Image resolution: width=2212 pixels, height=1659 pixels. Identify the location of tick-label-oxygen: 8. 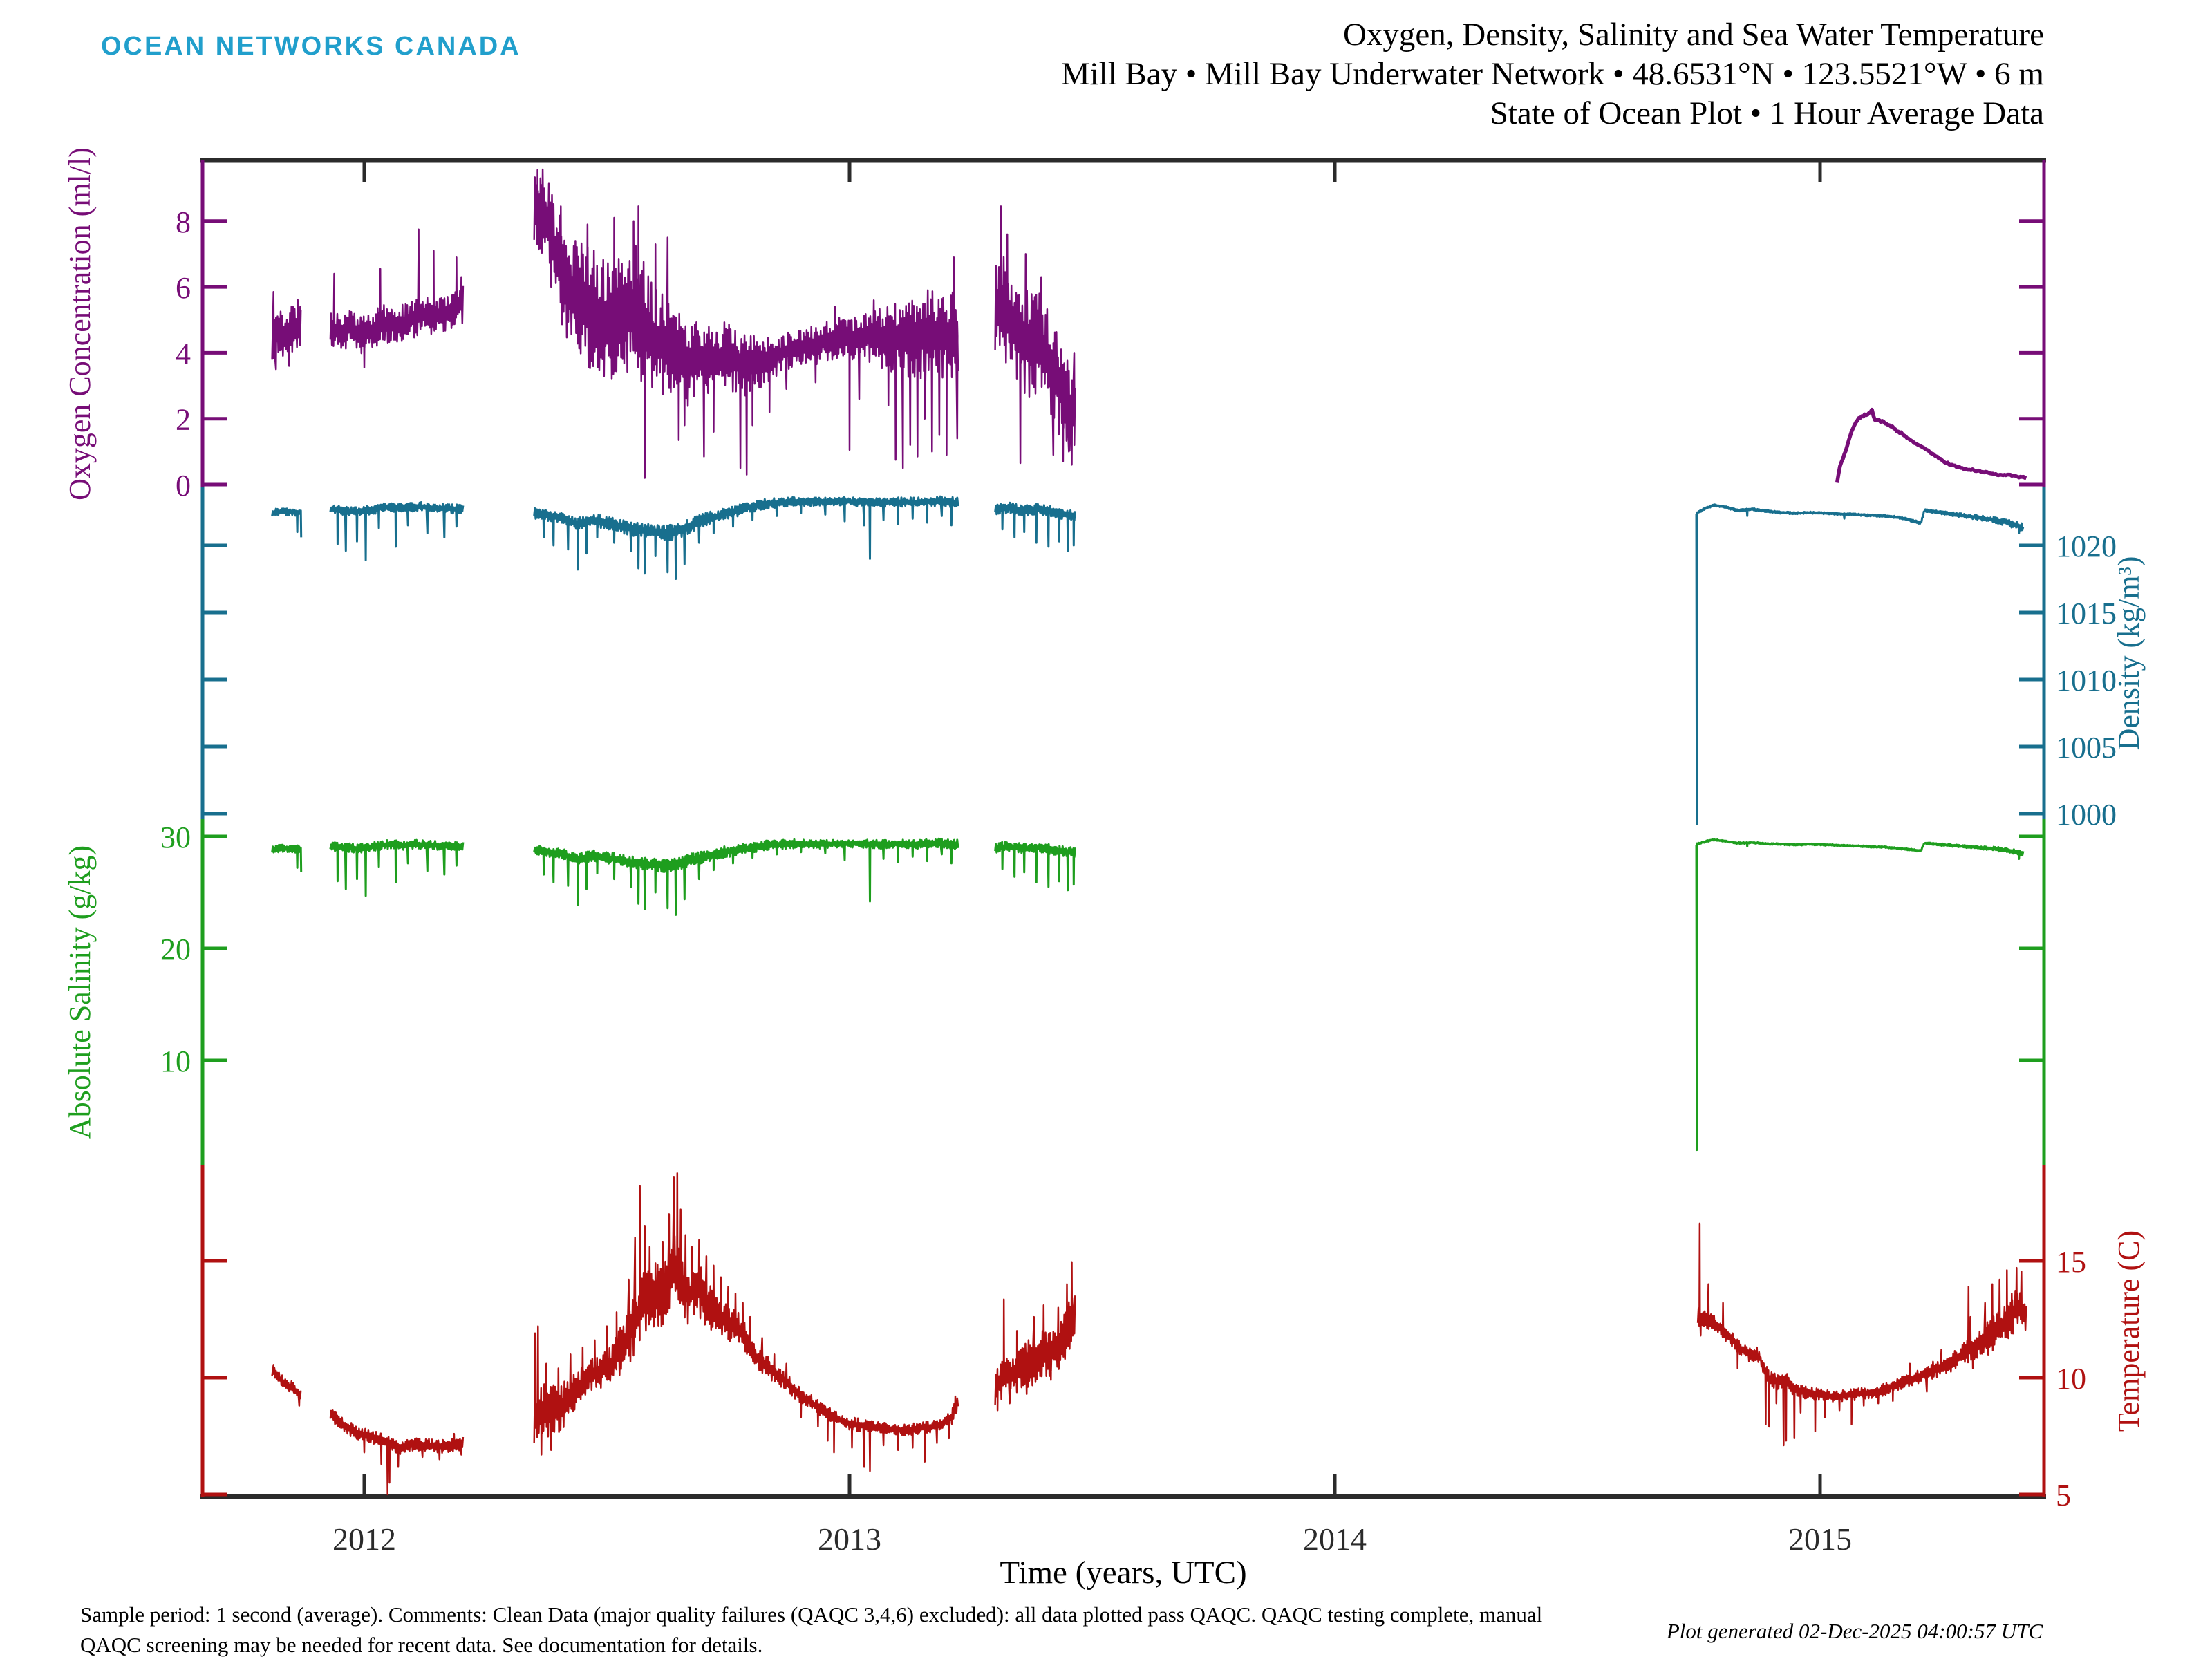
(184, 222).